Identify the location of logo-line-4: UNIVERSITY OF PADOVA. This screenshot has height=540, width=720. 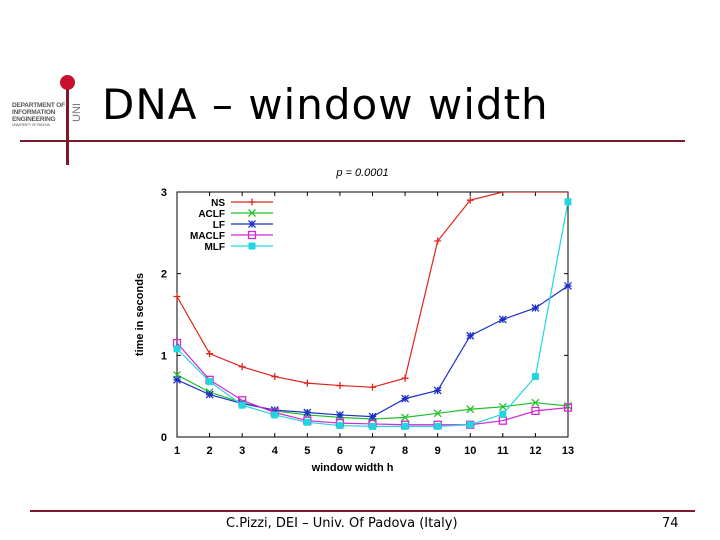
(31, 125).